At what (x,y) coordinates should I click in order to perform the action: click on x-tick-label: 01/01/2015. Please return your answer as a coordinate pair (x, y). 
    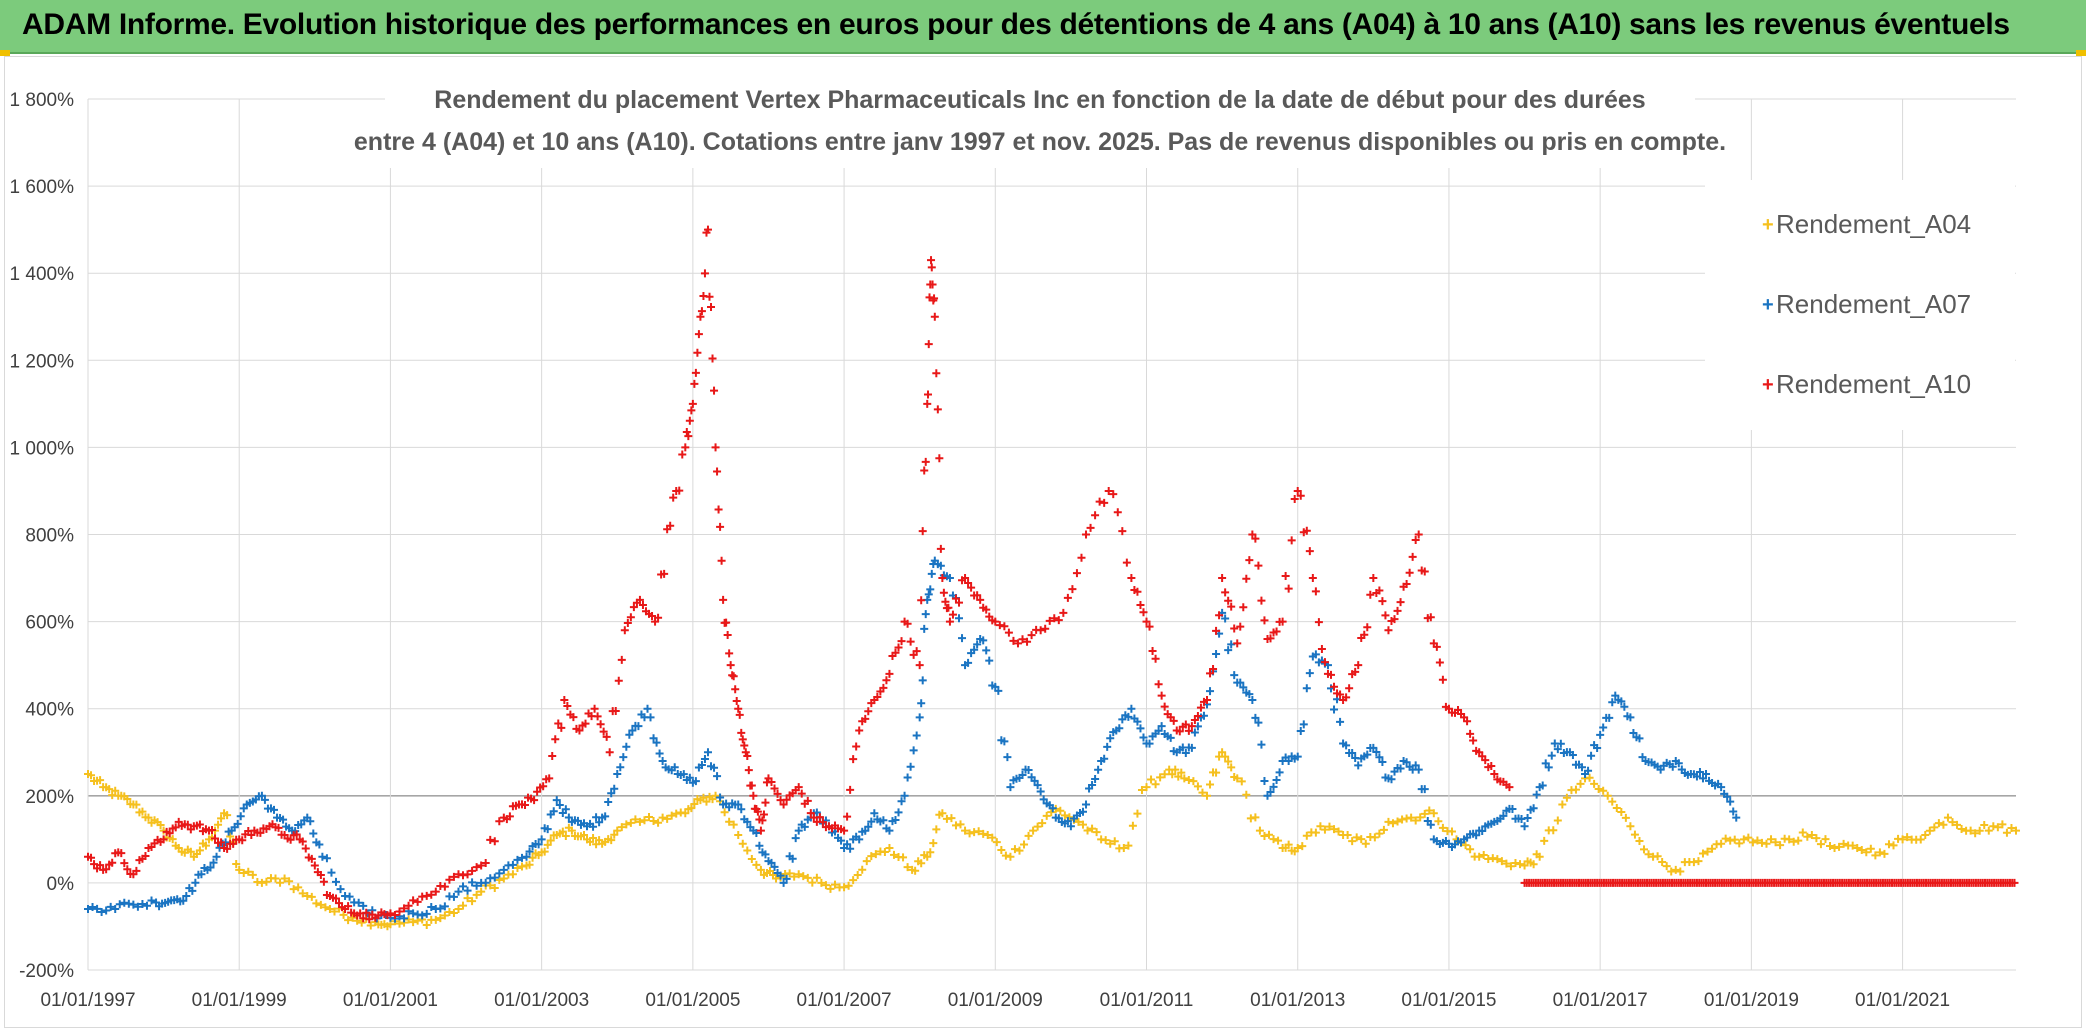
    Looking at the image, I should click on (1448, 1000).